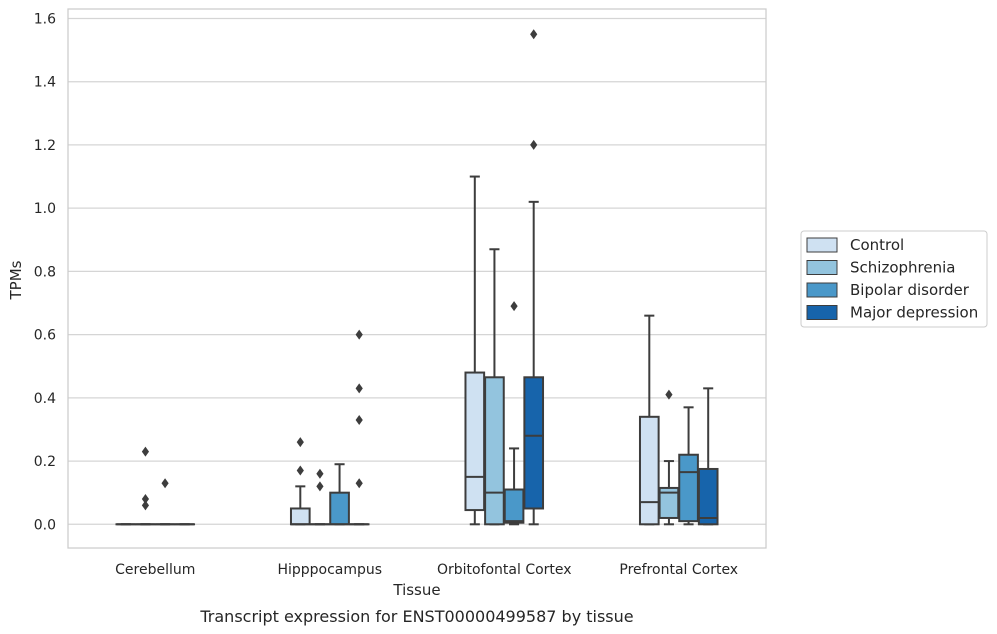 The image size is (997, 634). Describe the element at coordinates (910, 290) in the screenshot. I see `legend-label: Bipolar disorder` at that location.